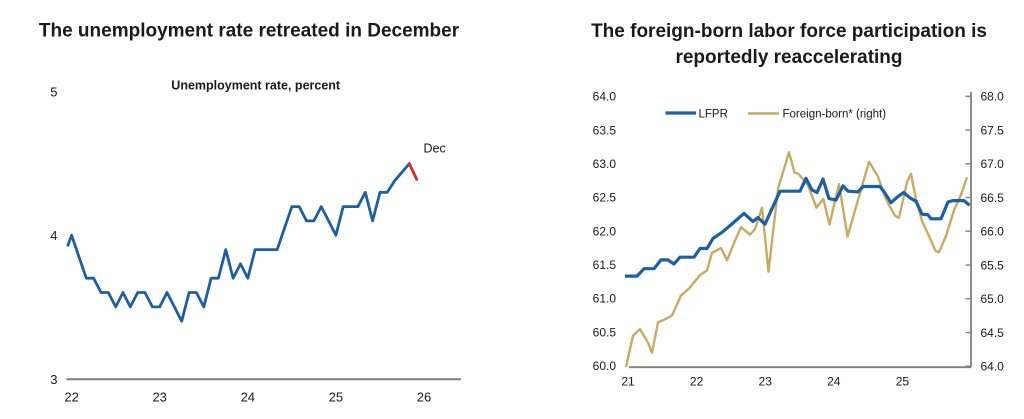  I want to click on svg-text: 64.5, so click(993, 333).